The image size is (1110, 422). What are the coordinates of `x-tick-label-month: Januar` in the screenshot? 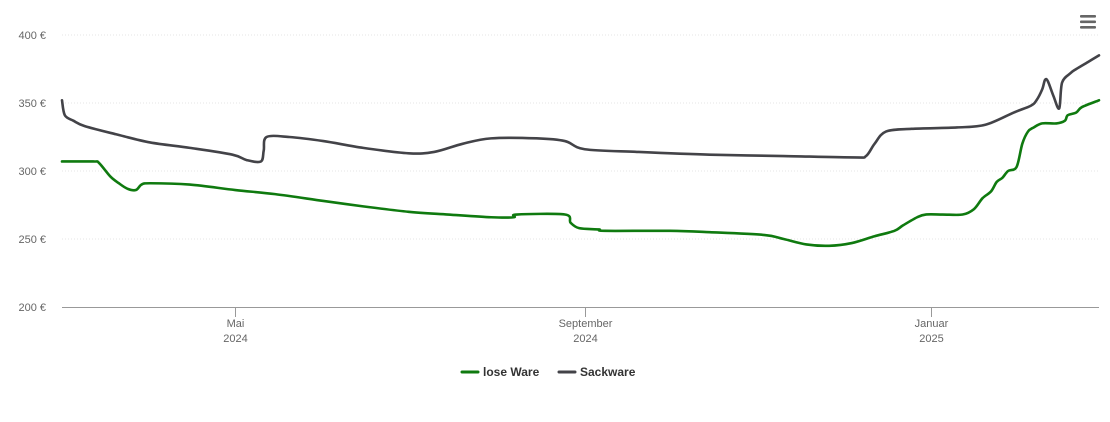 It's located at (932, 324).